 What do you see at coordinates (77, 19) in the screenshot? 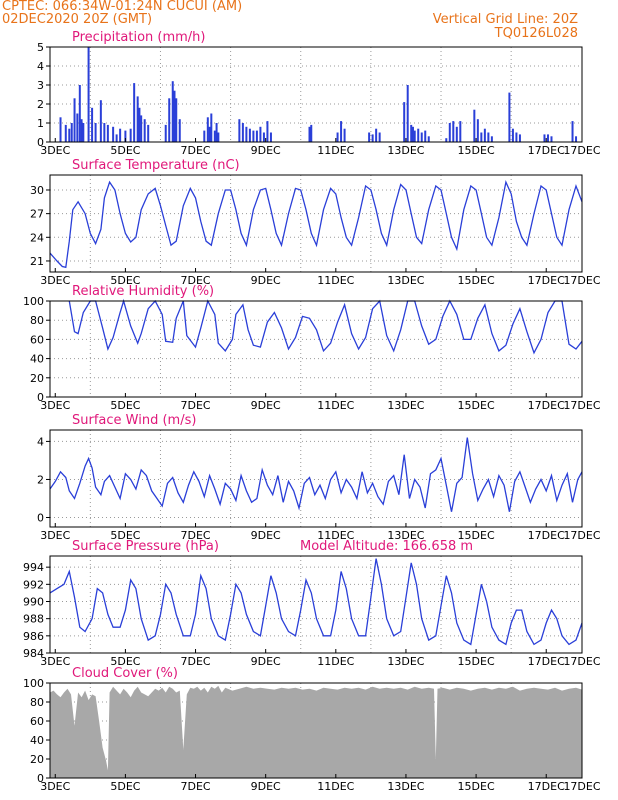
I see `header-datetime: 02DEC2020 20Z (GMT)` at bounding box center [77, 19].